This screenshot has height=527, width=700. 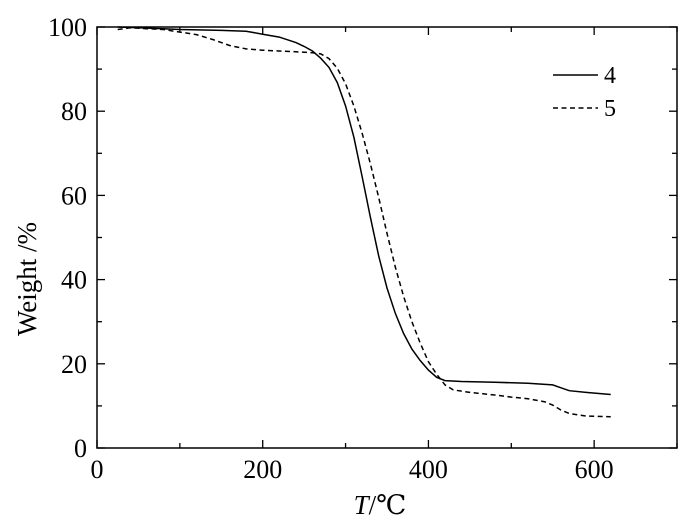 I want to click on y-tick-label: 40, so click(x=74, y=280).